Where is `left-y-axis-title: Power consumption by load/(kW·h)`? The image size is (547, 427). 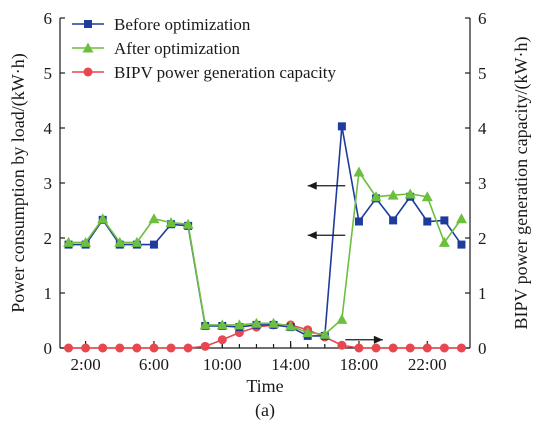 left-y-axis-title: Power consumption by load/(kW·h) is located at coordinates (18, 182).